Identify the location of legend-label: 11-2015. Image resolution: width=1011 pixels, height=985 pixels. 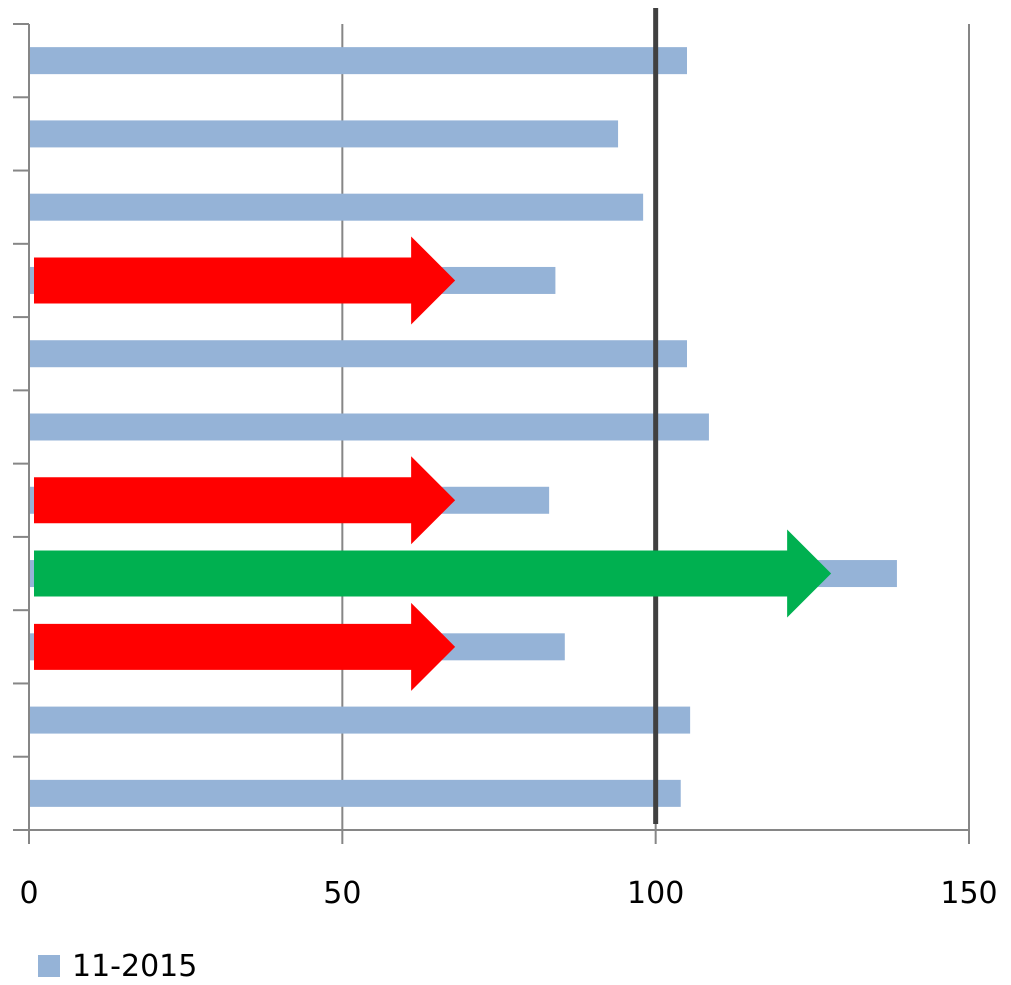
(135, 966).